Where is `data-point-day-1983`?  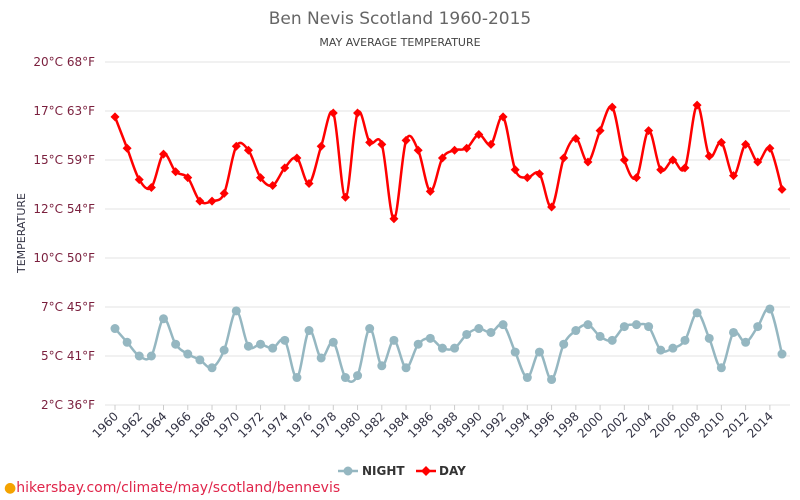 data-point-day-1983 is located at coordinates (394, 219).